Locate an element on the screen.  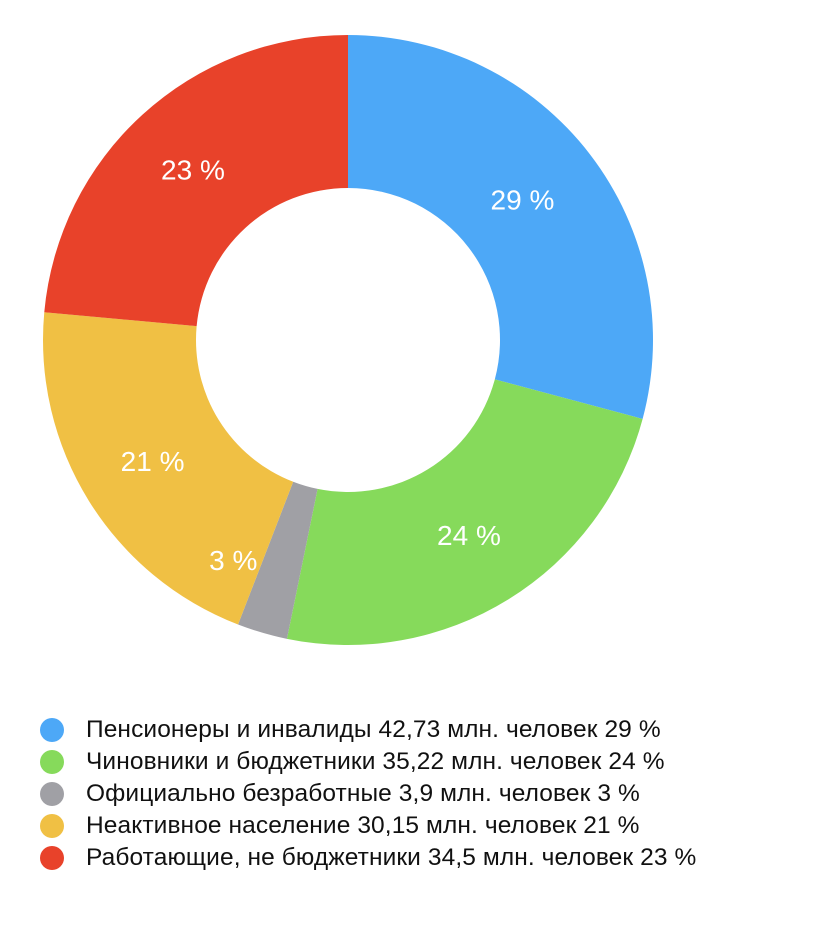
slice-label-1: 29 % is located at coordinates (523, 199).